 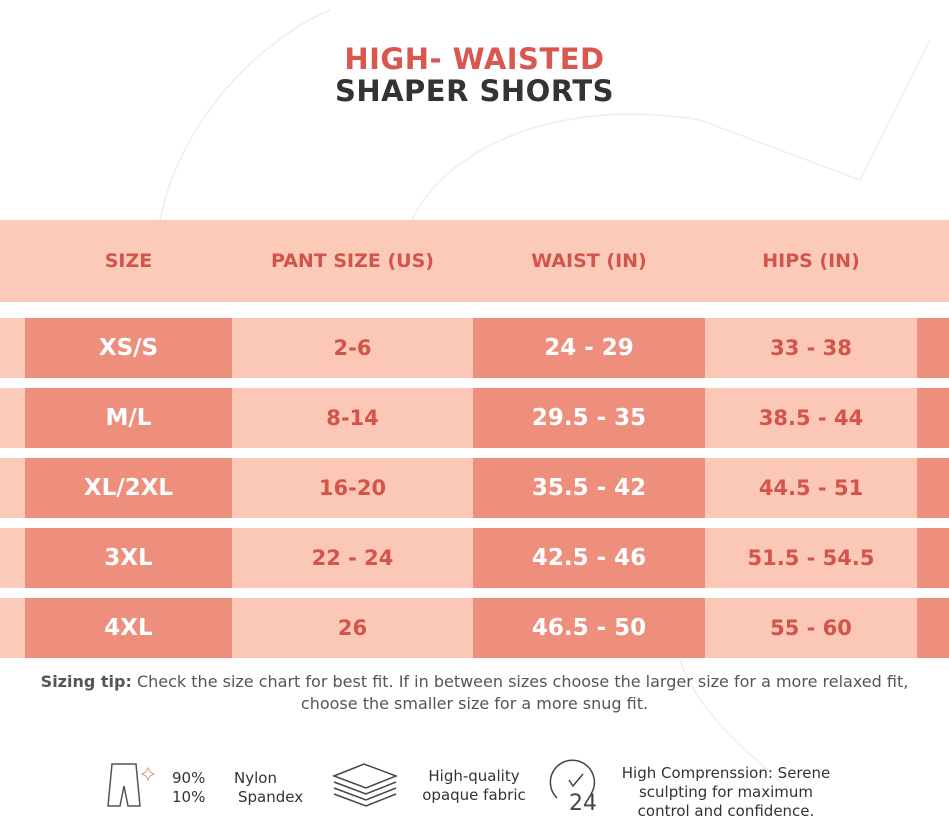 I want to click on table-cell: 29.5 - 35, so click(x=589, y=418).